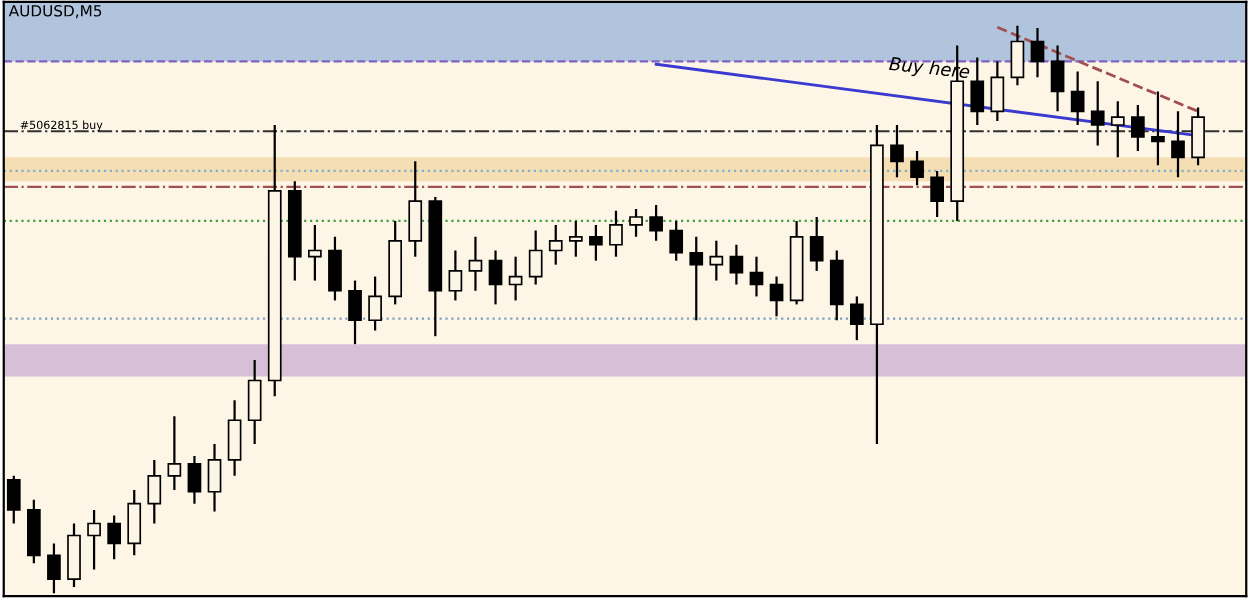 This screenshot has width=1250, height=598. Describe the element at coordinates (929, 69) in the screenshot. I see `annotation: Buy here` at that location.